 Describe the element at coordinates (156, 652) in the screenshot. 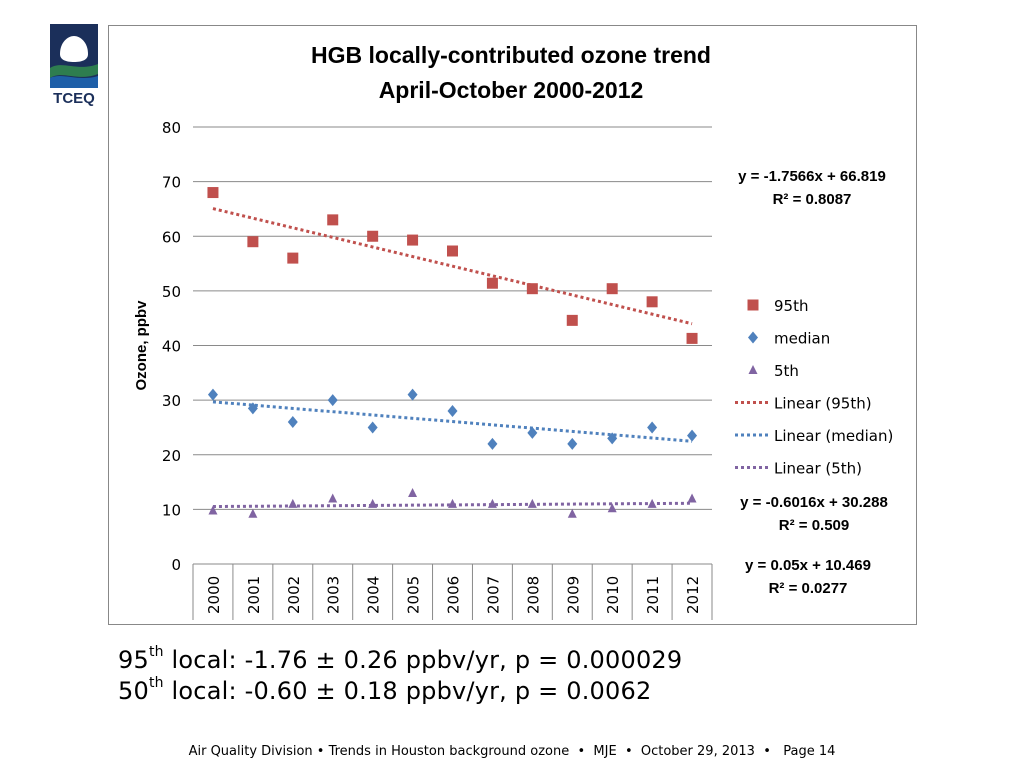

I see `note-95th-sup: th` at that location.